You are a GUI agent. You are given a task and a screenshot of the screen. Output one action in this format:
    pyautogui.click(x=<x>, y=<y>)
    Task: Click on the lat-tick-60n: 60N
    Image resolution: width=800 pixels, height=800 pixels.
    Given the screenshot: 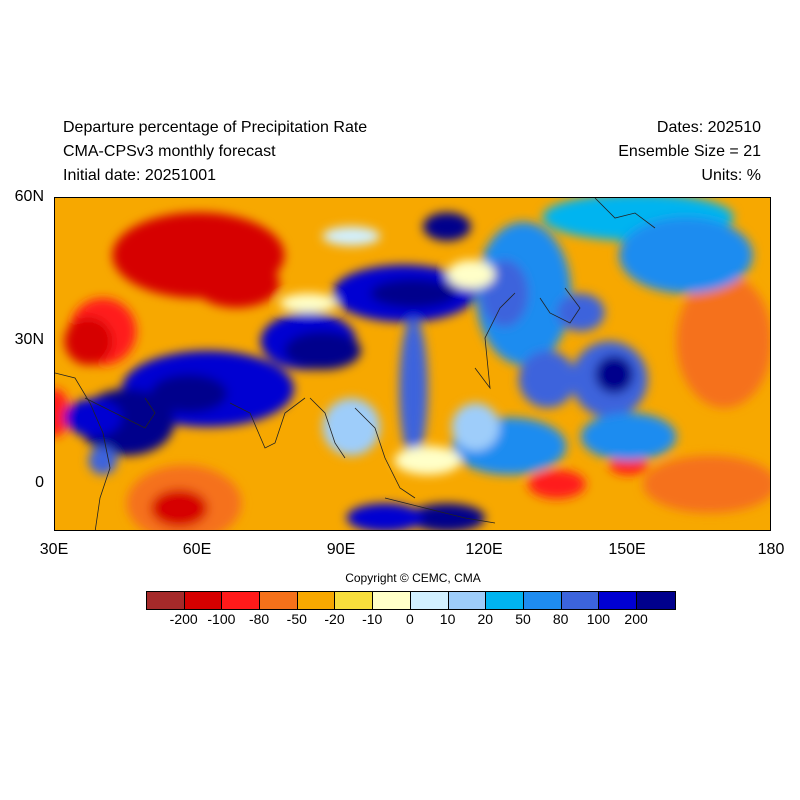 What is the action you would take?
    pyautogui.click(x=29, y=196)
    